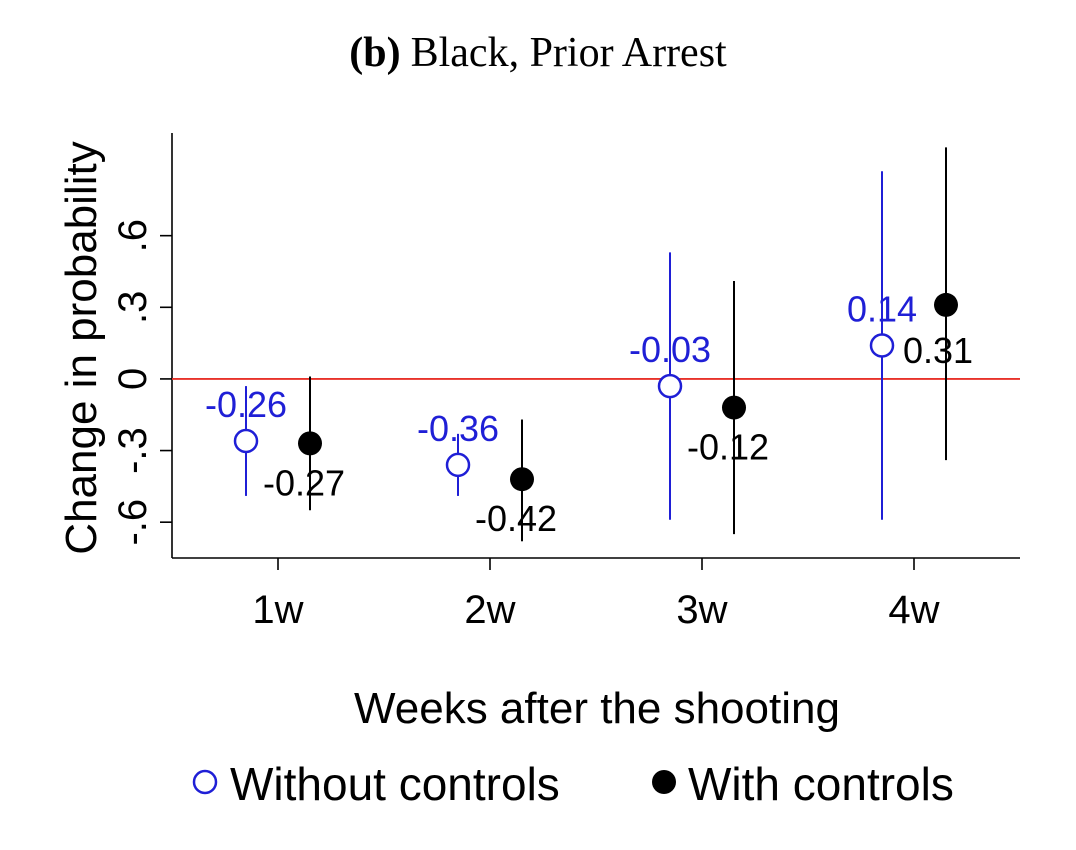 The image size is (1076, 850). Describe the element at coordinates (133, 307) in the screenshot. I see `y-tick-label: .3` at that location.